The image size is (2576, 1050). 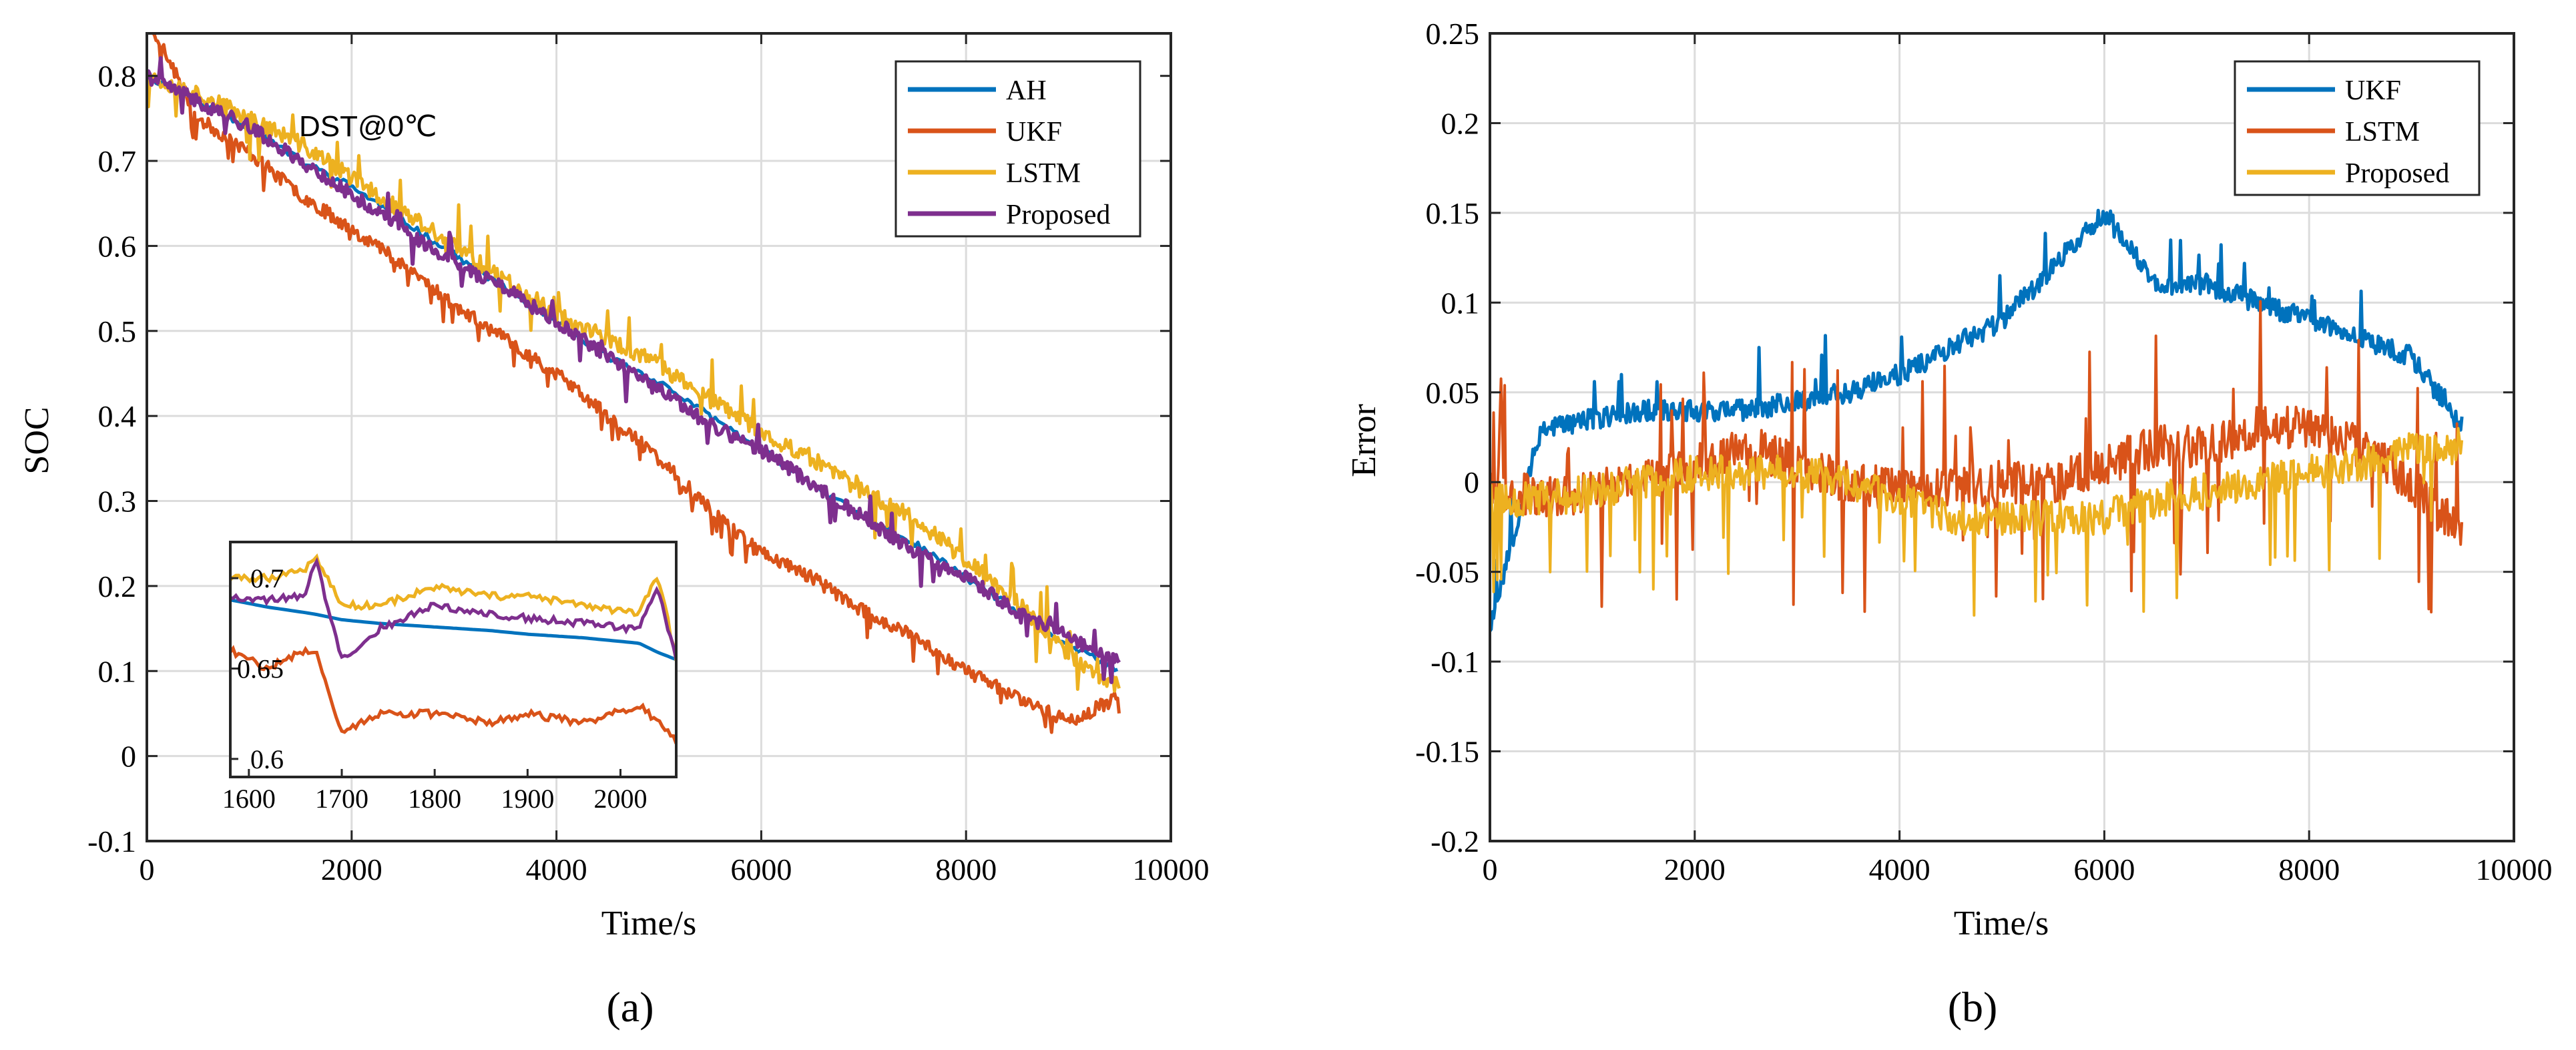 I want to click on inset-zoom: 1600 1700 1800 1900 2000 0.6 0.65 0.7, so click(x=450, y=677).